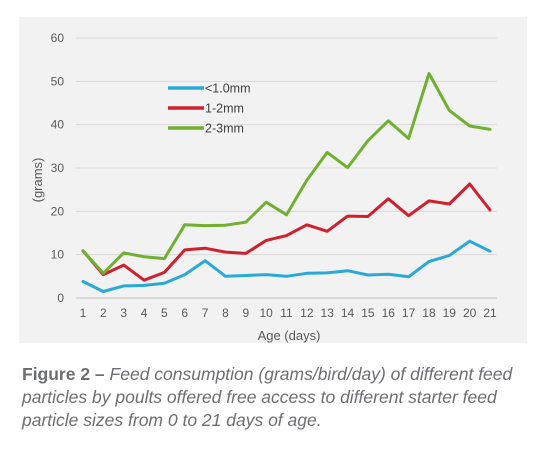 This screenshot has height=474, width=553. Describe the element at coordinates (123, 313) in the screenshot. I see `x-tick-label: 3` at that location.